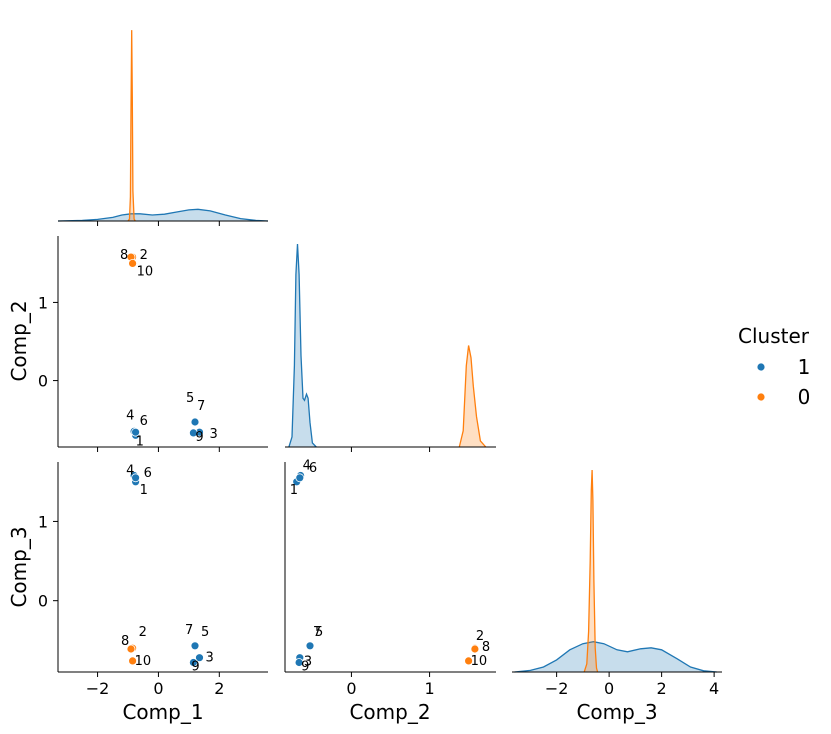  I want to click on x-tick-label-comp1: −2, so click(98, 688).